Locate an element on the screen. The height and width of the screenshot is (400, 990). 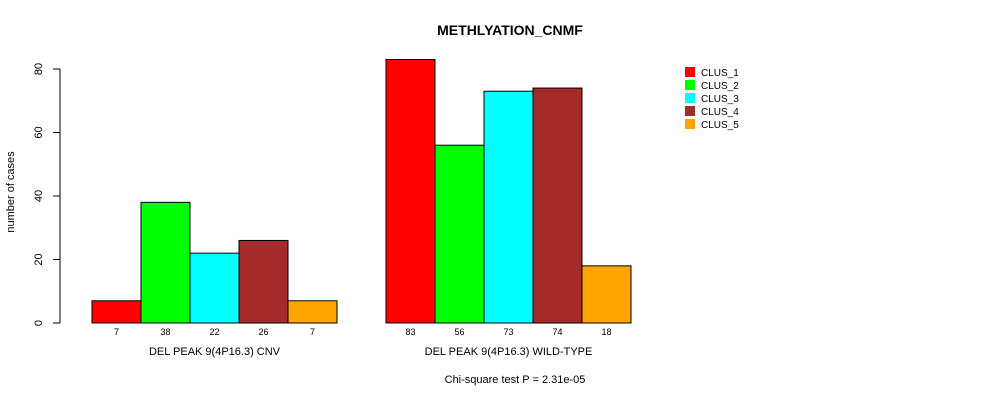
bar-value-label: 22 is located at coordinates (214, 332).